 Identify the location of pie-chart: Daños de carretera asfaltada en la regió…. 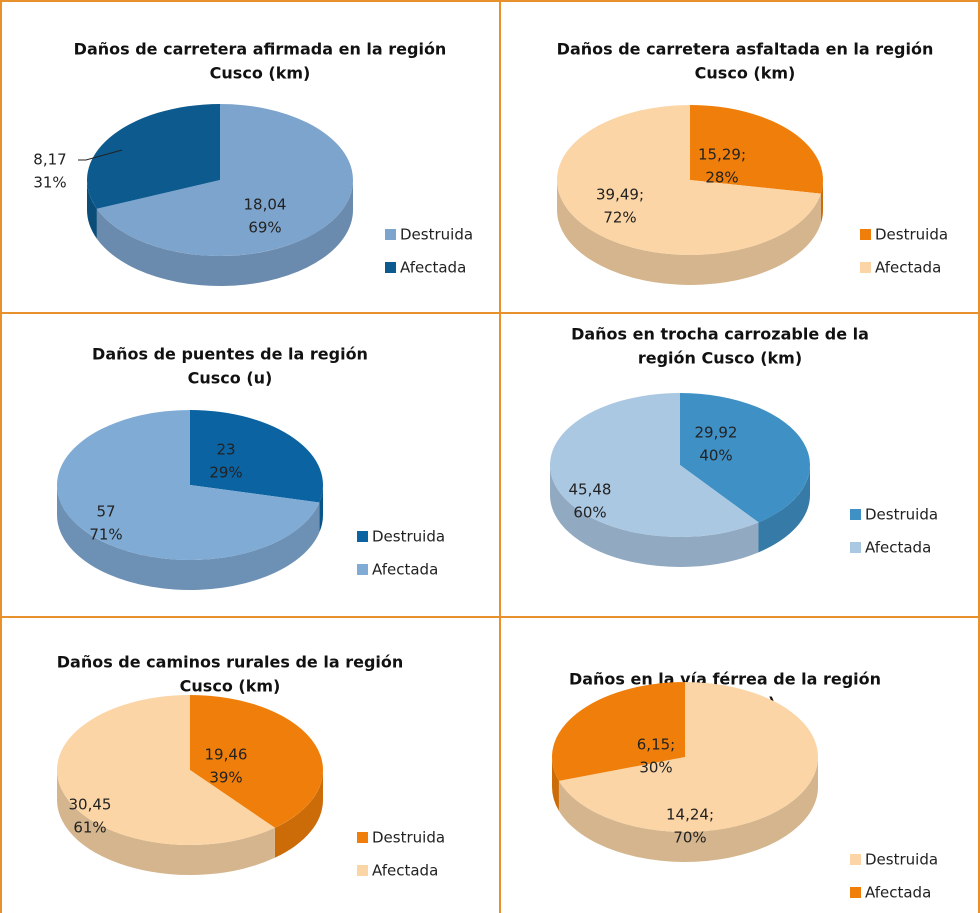
(752, 162).